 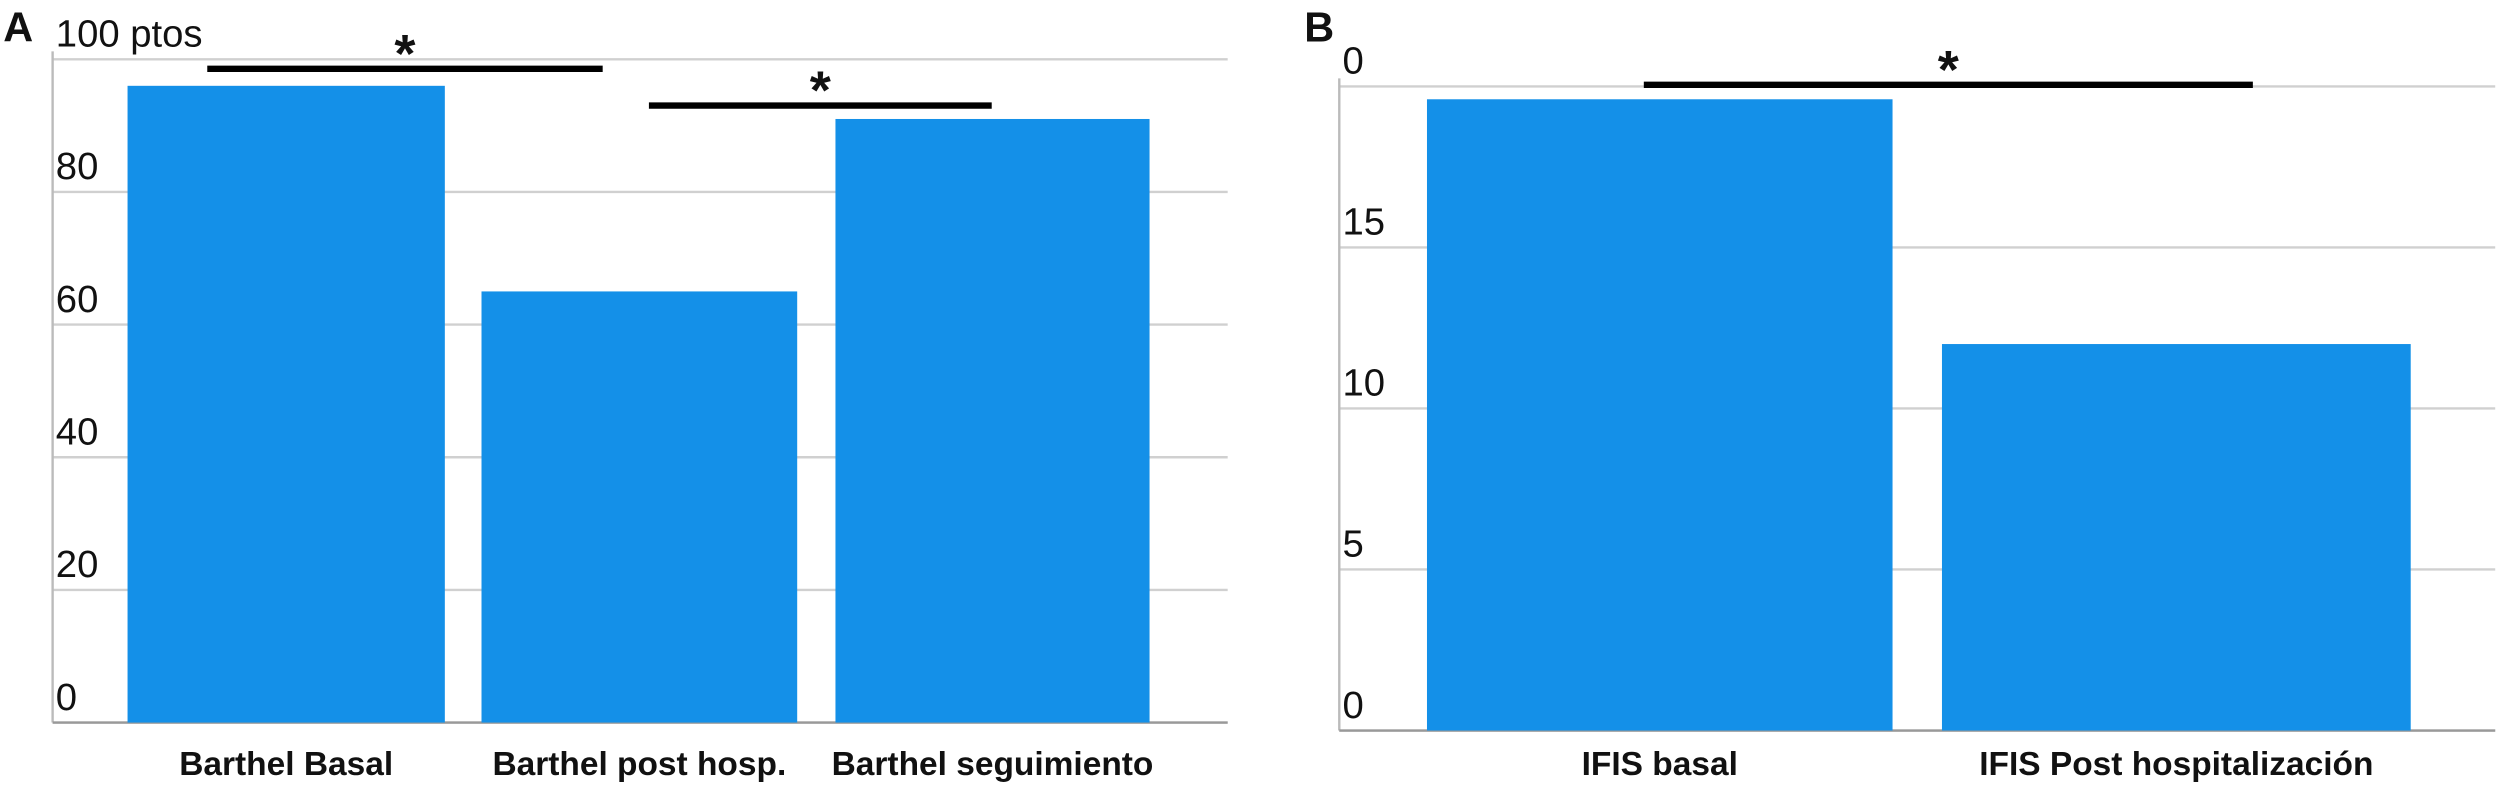 What do you see at coordinates (639, 764) in the screenshot?
I see `x-tick-label: Barthel post hosp.` at bounding box center [639, 764].